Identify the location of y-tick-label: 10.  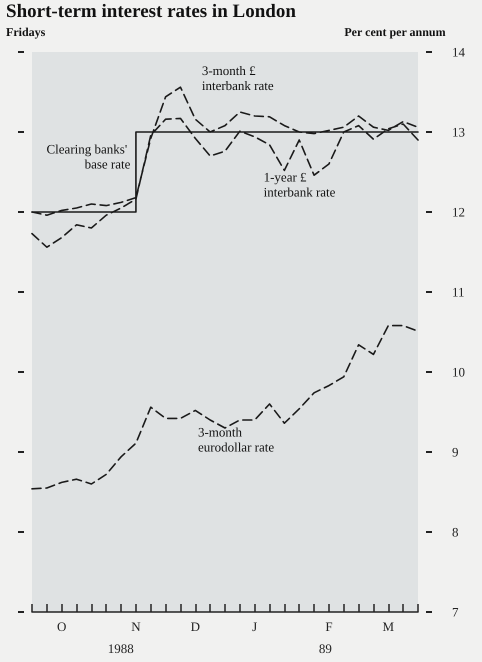
(458, 372).